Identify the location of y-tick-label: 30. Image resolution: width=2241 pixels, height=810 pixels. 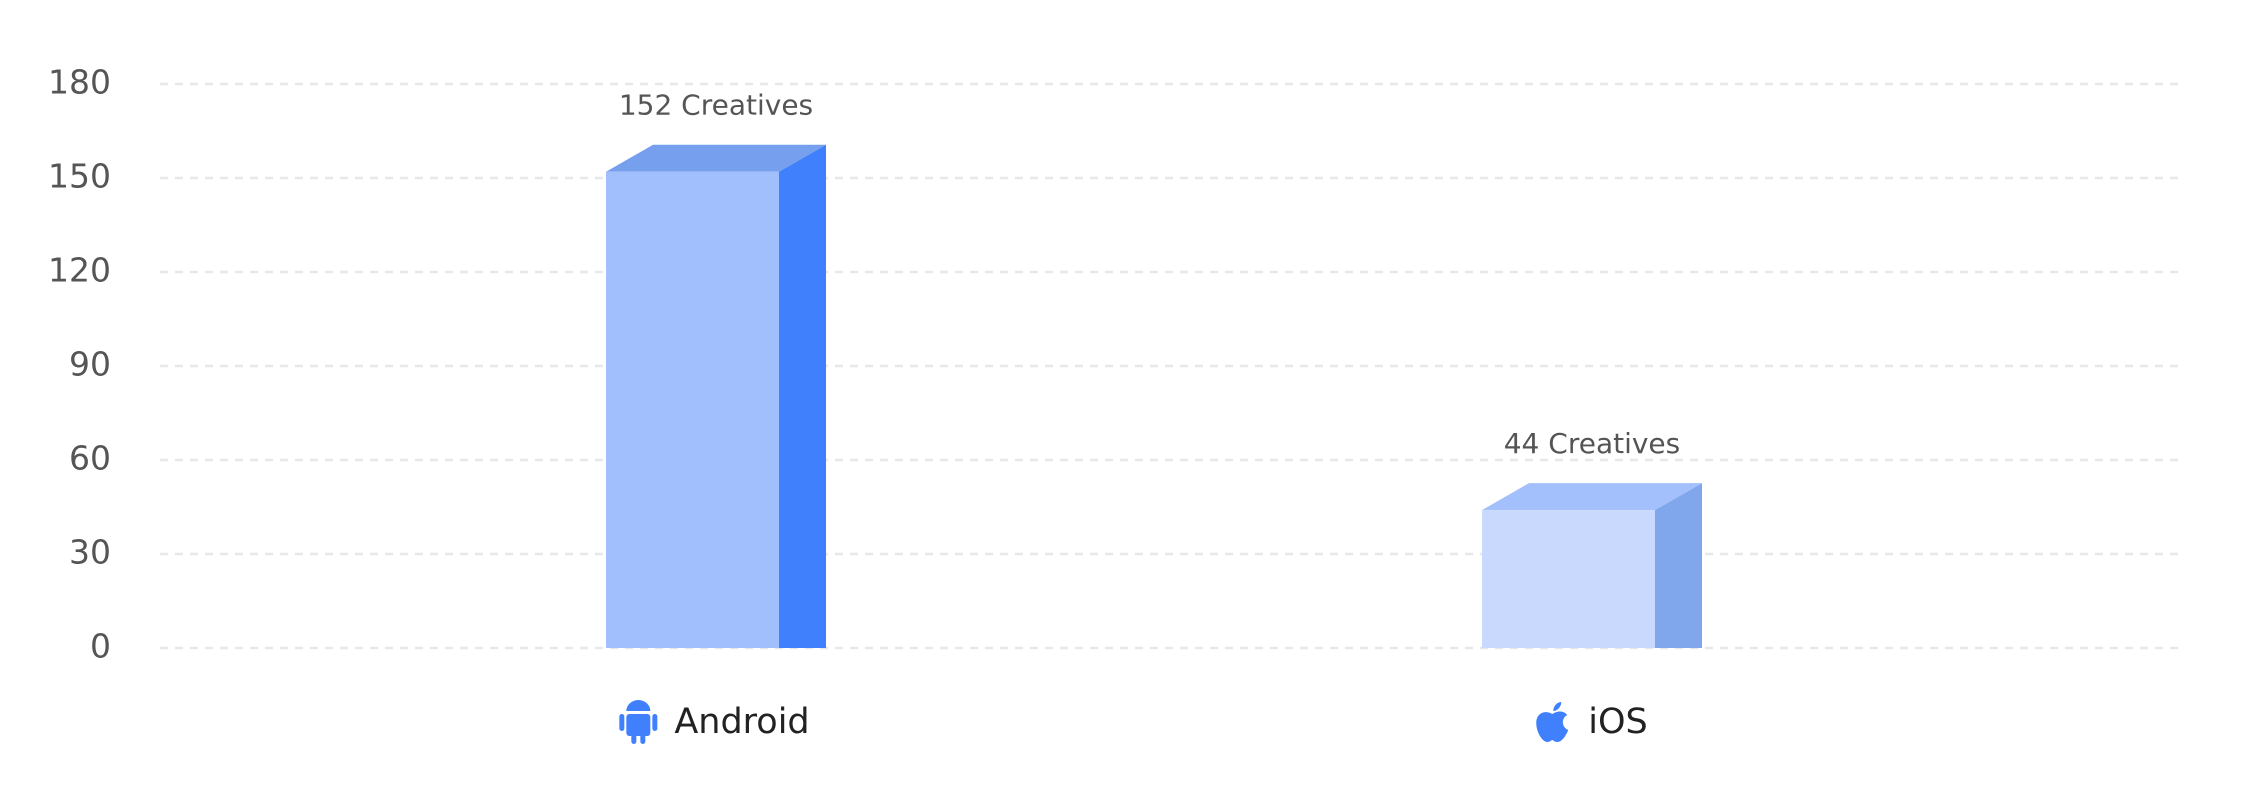
(90, 552).